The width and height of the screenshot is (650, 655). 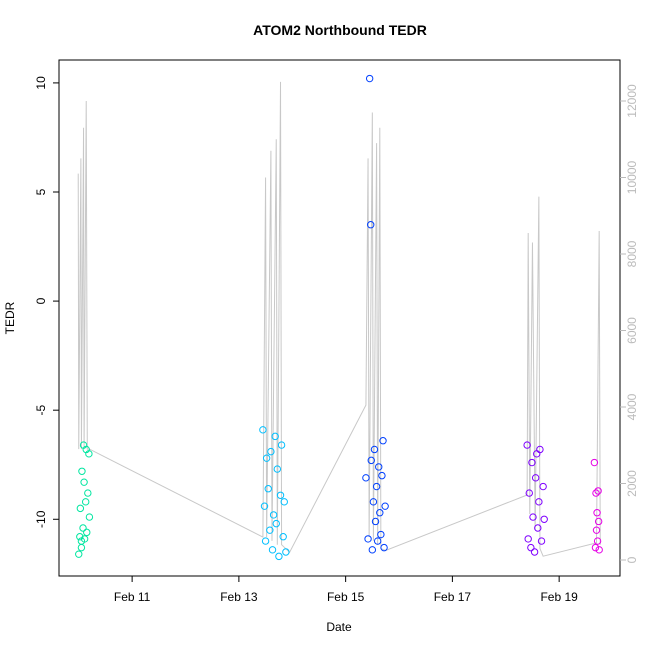 I want to click on y2-tick-label: 6000, so click(x=632, y=330).